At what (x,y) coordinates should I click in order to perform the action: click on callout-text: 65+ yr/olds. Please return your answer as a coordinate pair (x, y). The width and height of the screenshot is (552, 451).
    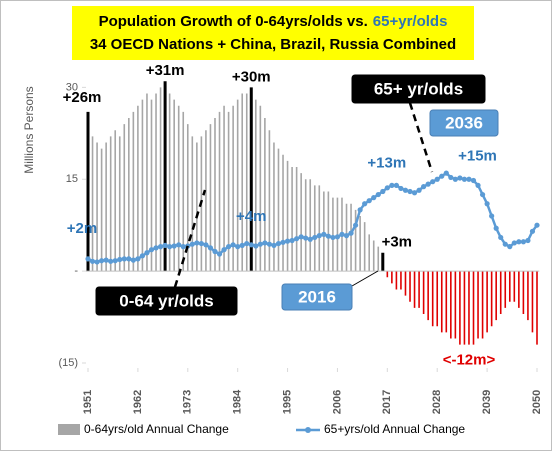
    Looking at the image, I should click on (418, 88).